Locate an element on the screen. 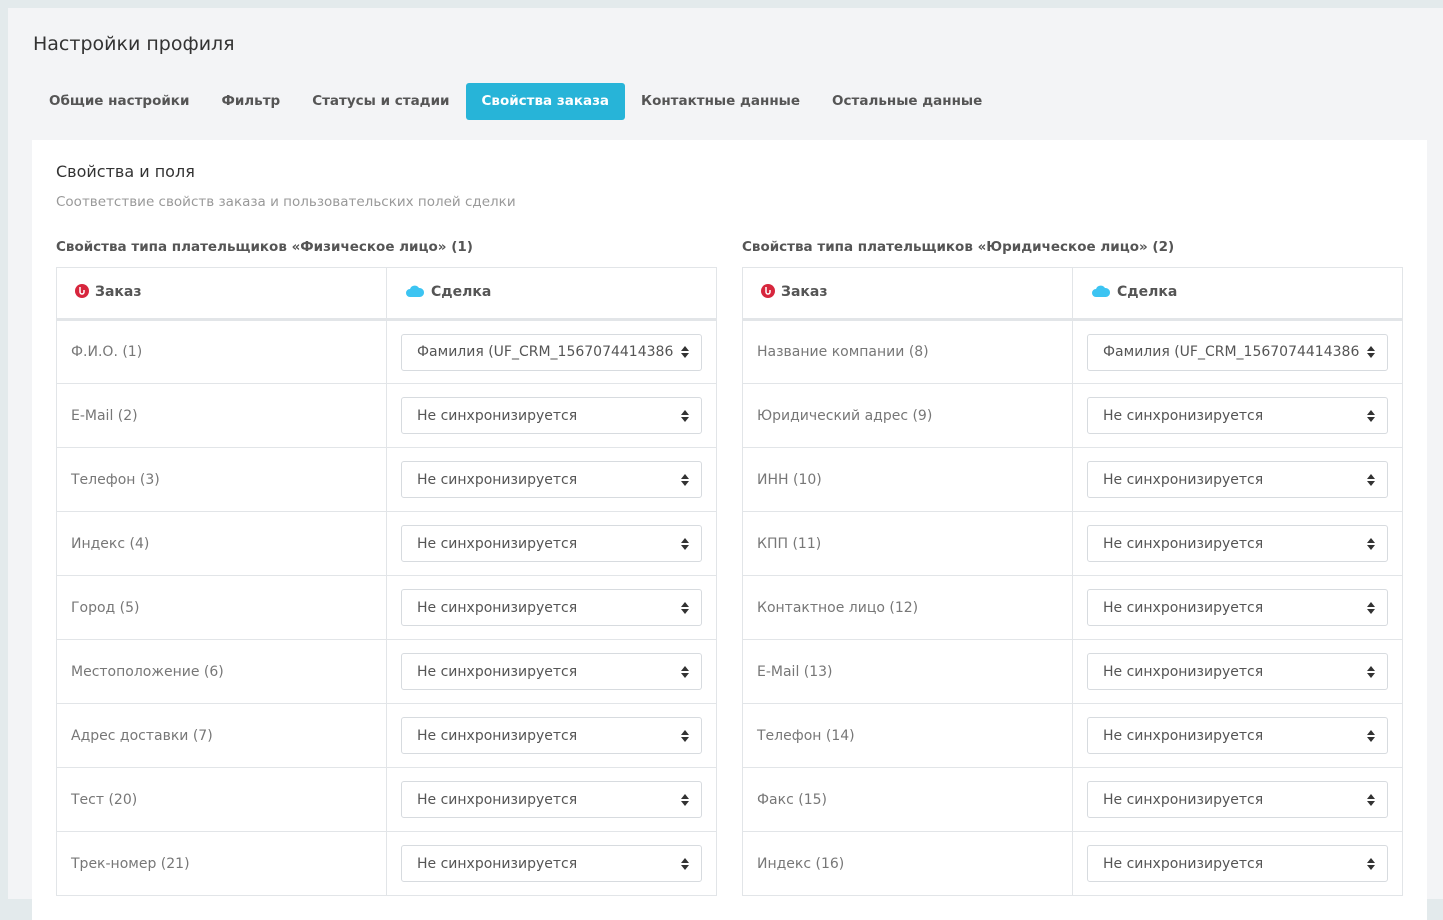 The image size is (1443, 920). table-row: Индекс (16) Не синхронизируется is located at coordinates (1073, 864).